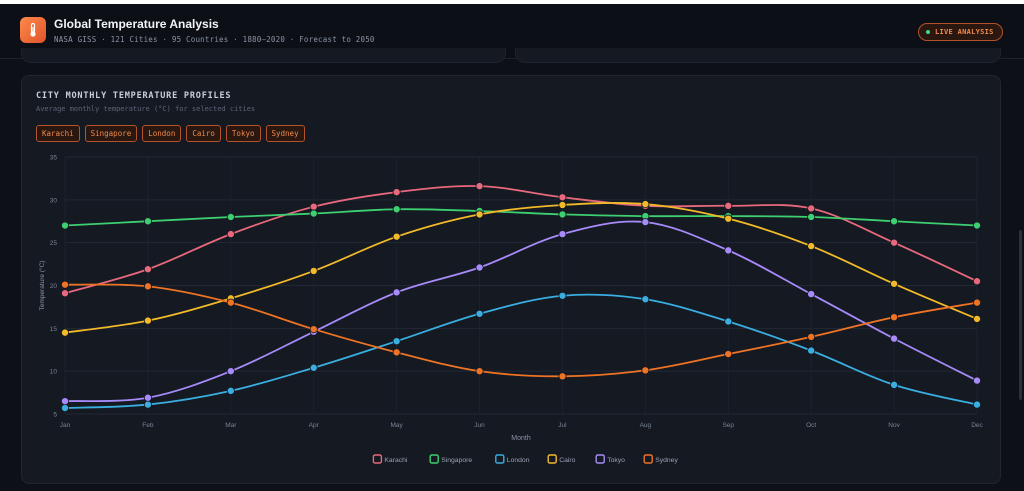  Describe the element at coordinates (285, 133) in the screenshot. I see `city-chip-sydney: Sydney` at that location.